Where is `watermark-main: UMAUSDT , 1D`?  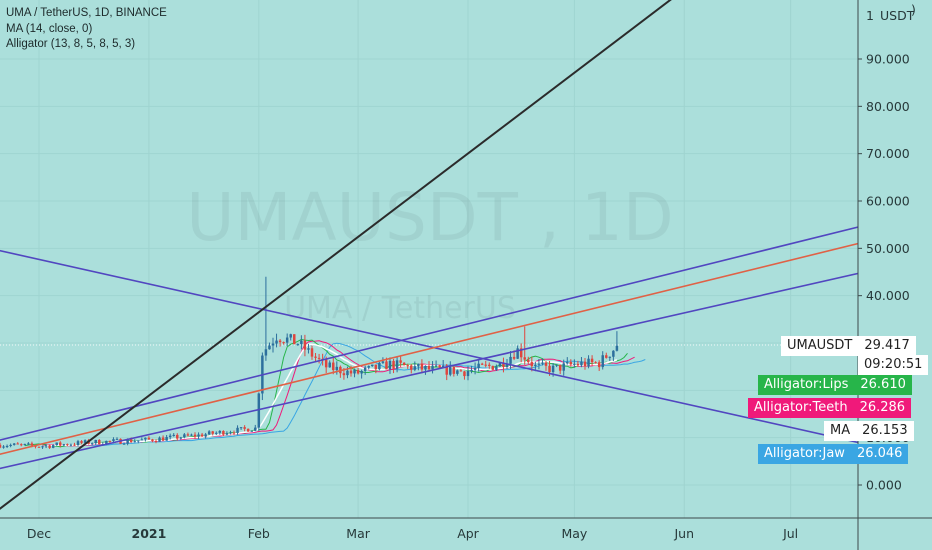
watermark-main: UMAUSDT , 1D is located at coordinates (430, 217).